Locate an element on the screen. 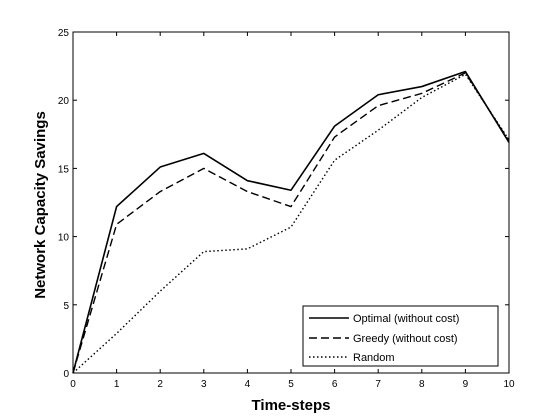  x-tick-label: 8 is located at coordinates (422, 384).